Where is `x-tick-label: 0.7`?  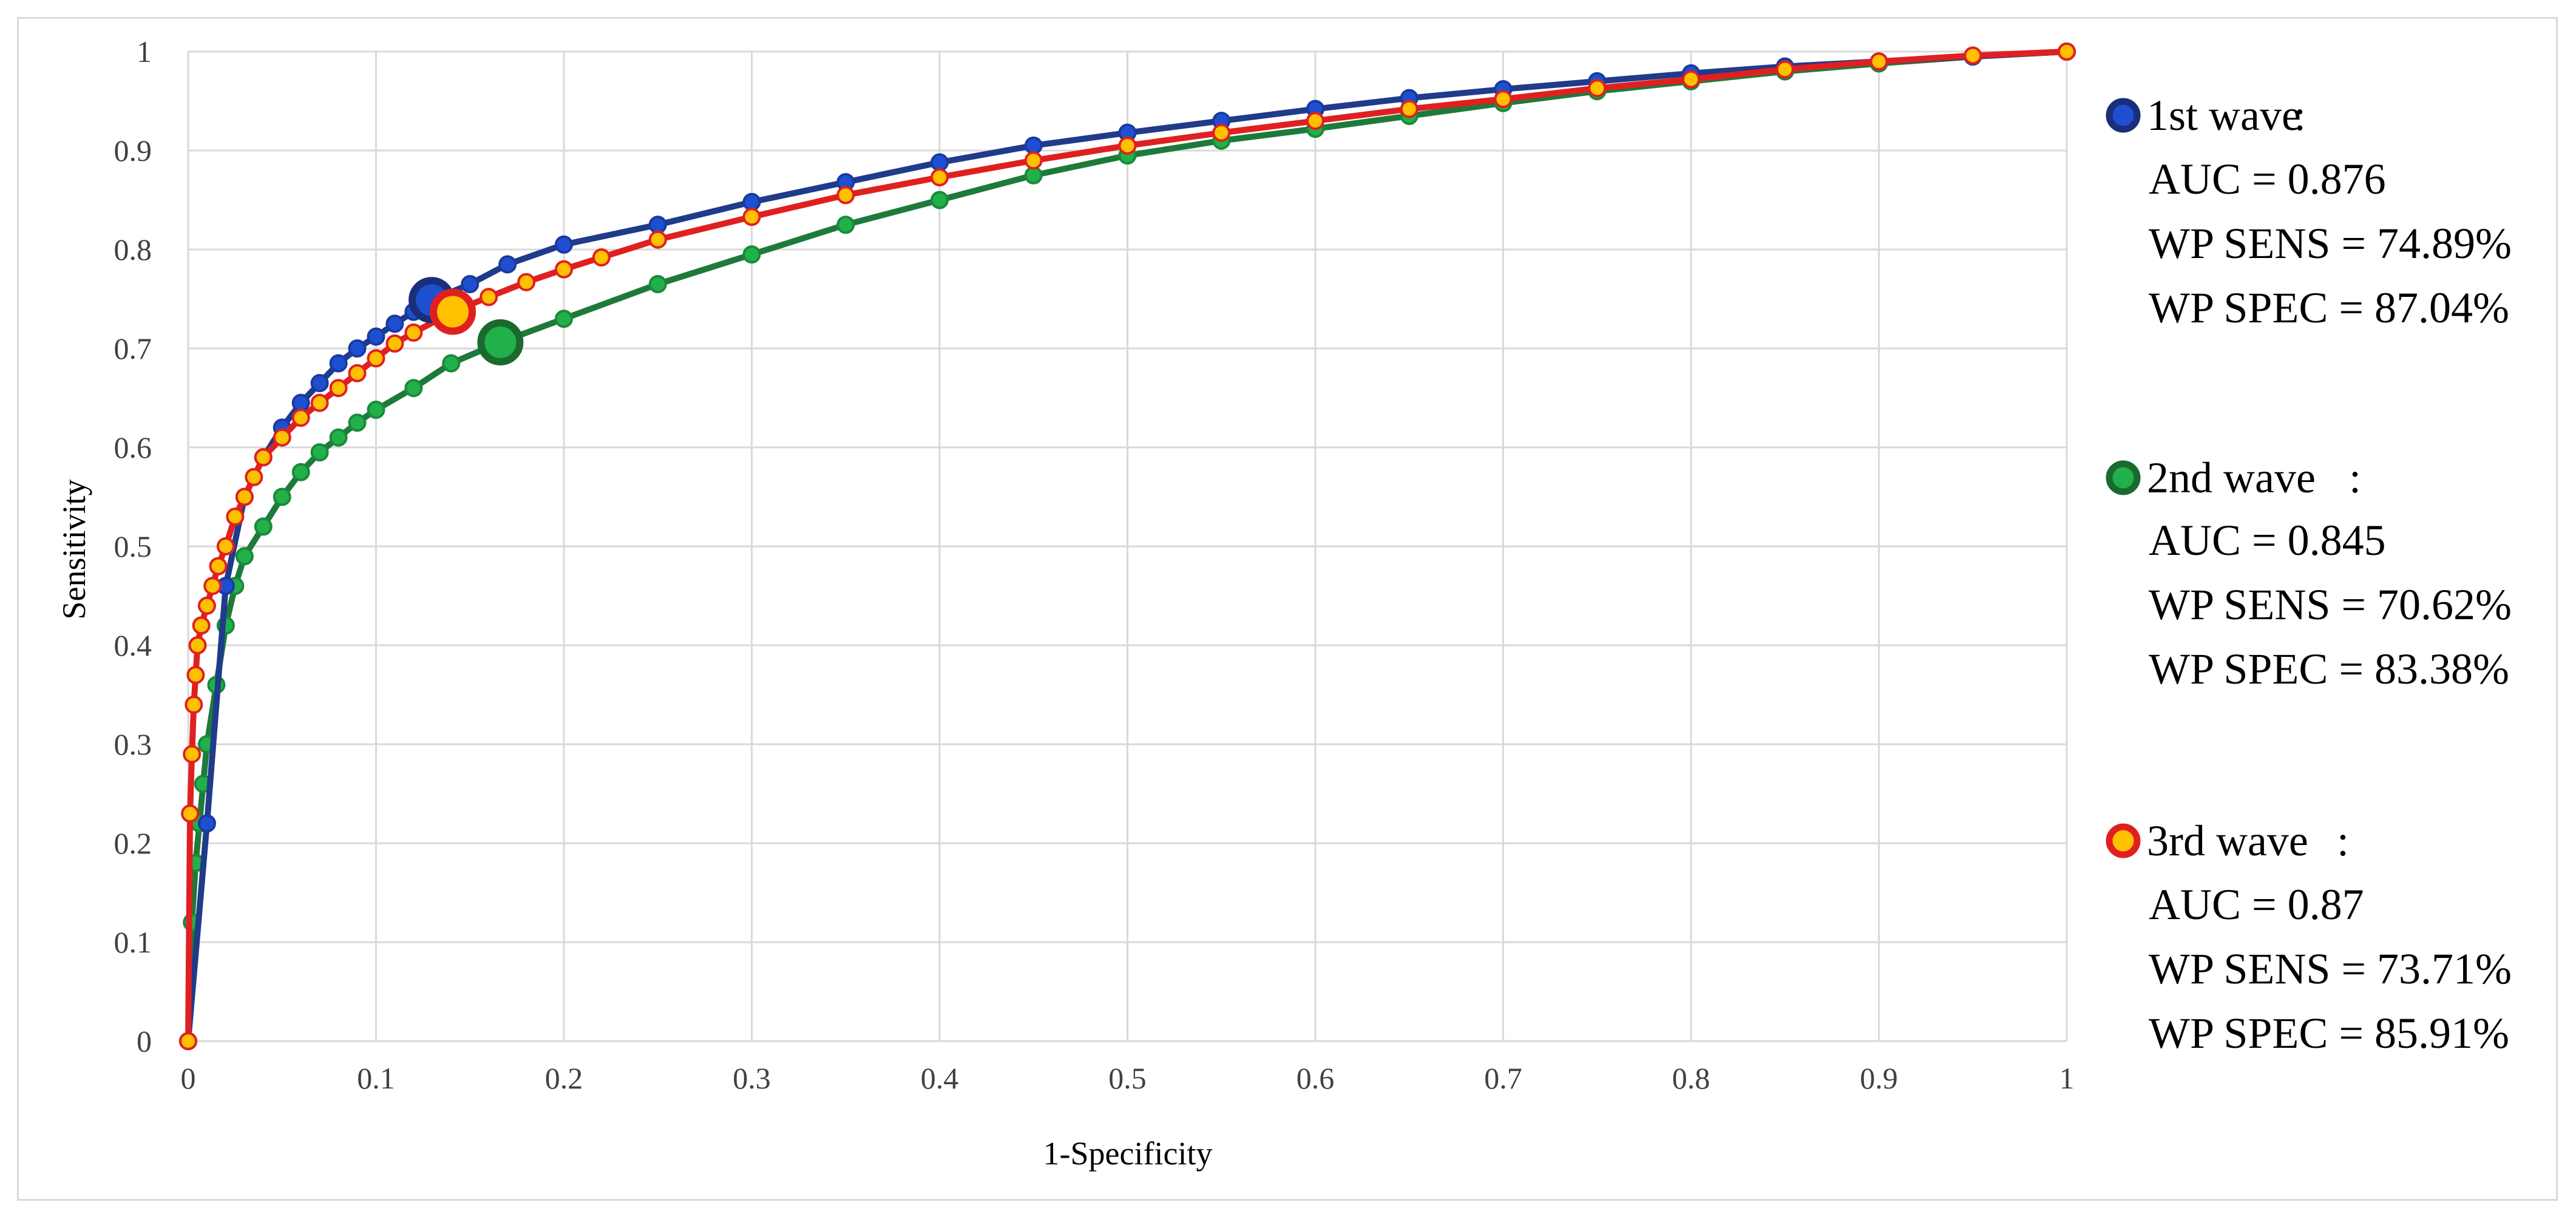 x-tick-label: 0.7 is located at coordinates (1503, 1078).